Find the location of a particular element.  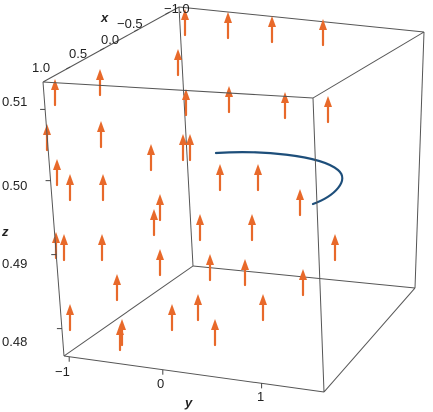

box-edge-back-left is located at coordinates (186, 136).